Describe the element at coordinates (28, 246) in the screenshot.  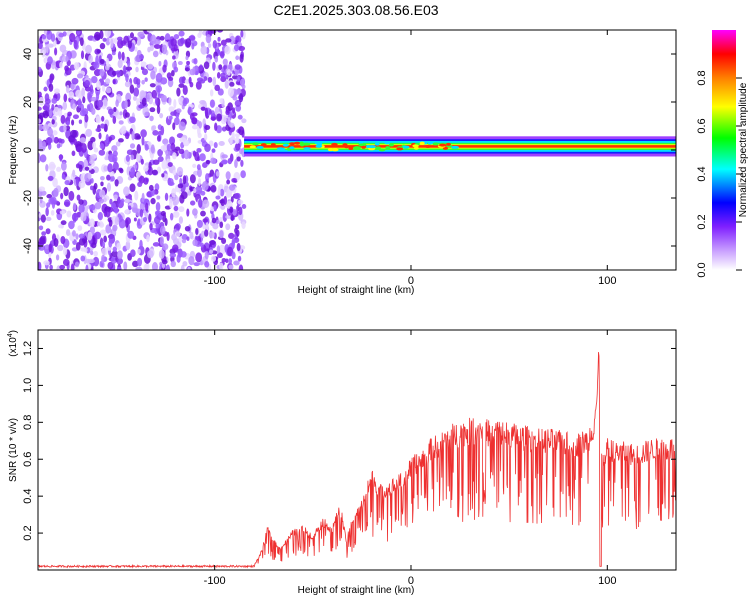
I see `y-tick-label: -40` at that location.